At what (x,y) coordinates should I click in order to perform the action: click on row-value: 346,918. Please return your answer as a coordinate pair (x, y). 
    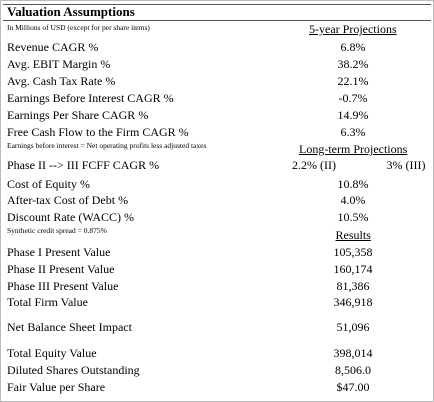
    Looking at the image, I should click on (353, 302).